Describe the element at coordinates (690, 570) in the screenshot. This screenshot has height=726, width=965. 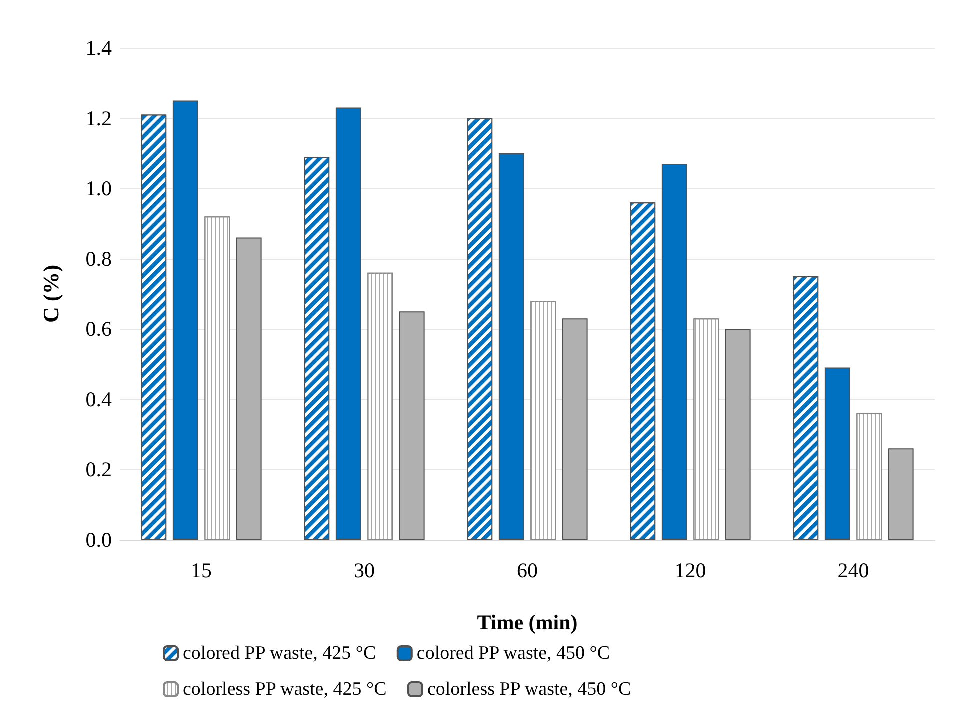
I see `x-tick-label: 120` at that location.